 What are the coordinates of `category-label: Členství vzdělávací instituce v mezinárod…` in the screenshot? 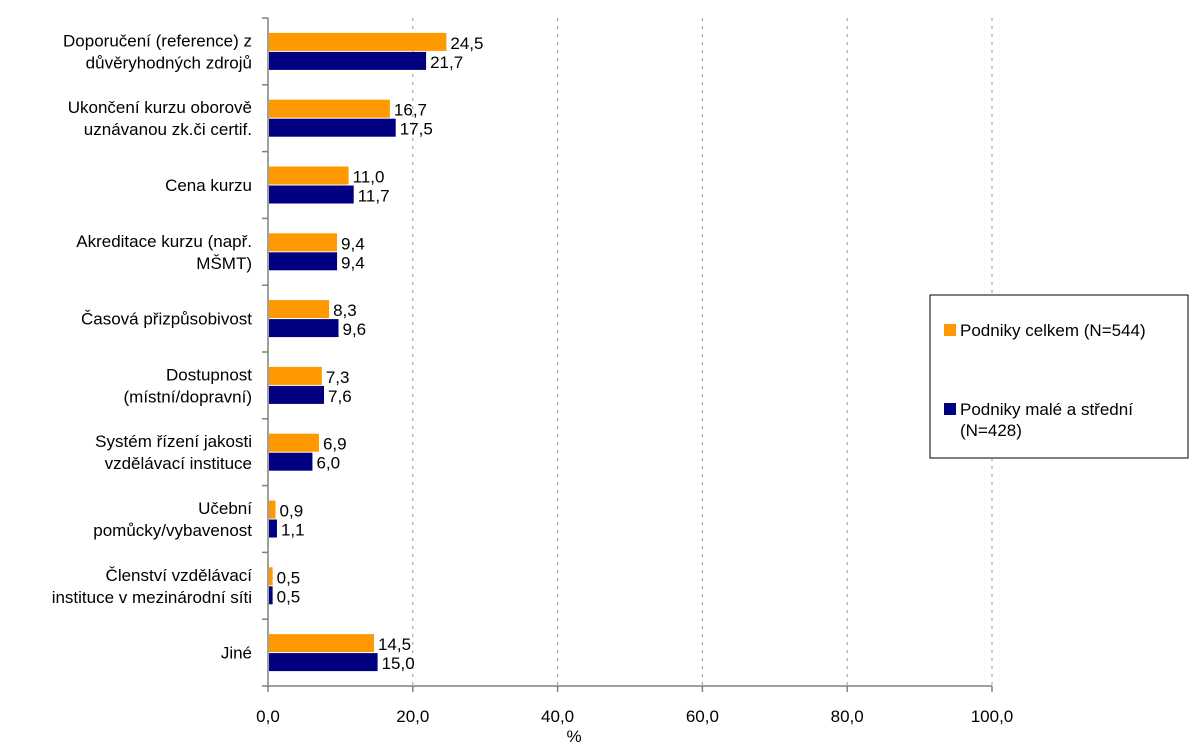 It's located at (152, 586).